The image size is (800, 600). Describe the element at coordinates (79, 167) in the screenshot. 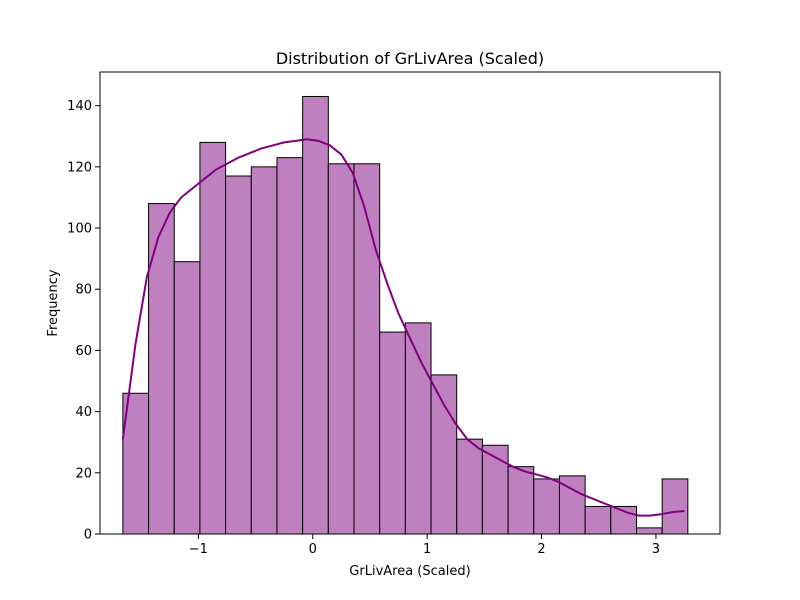

I see `y-tick-label: 120` at that location.